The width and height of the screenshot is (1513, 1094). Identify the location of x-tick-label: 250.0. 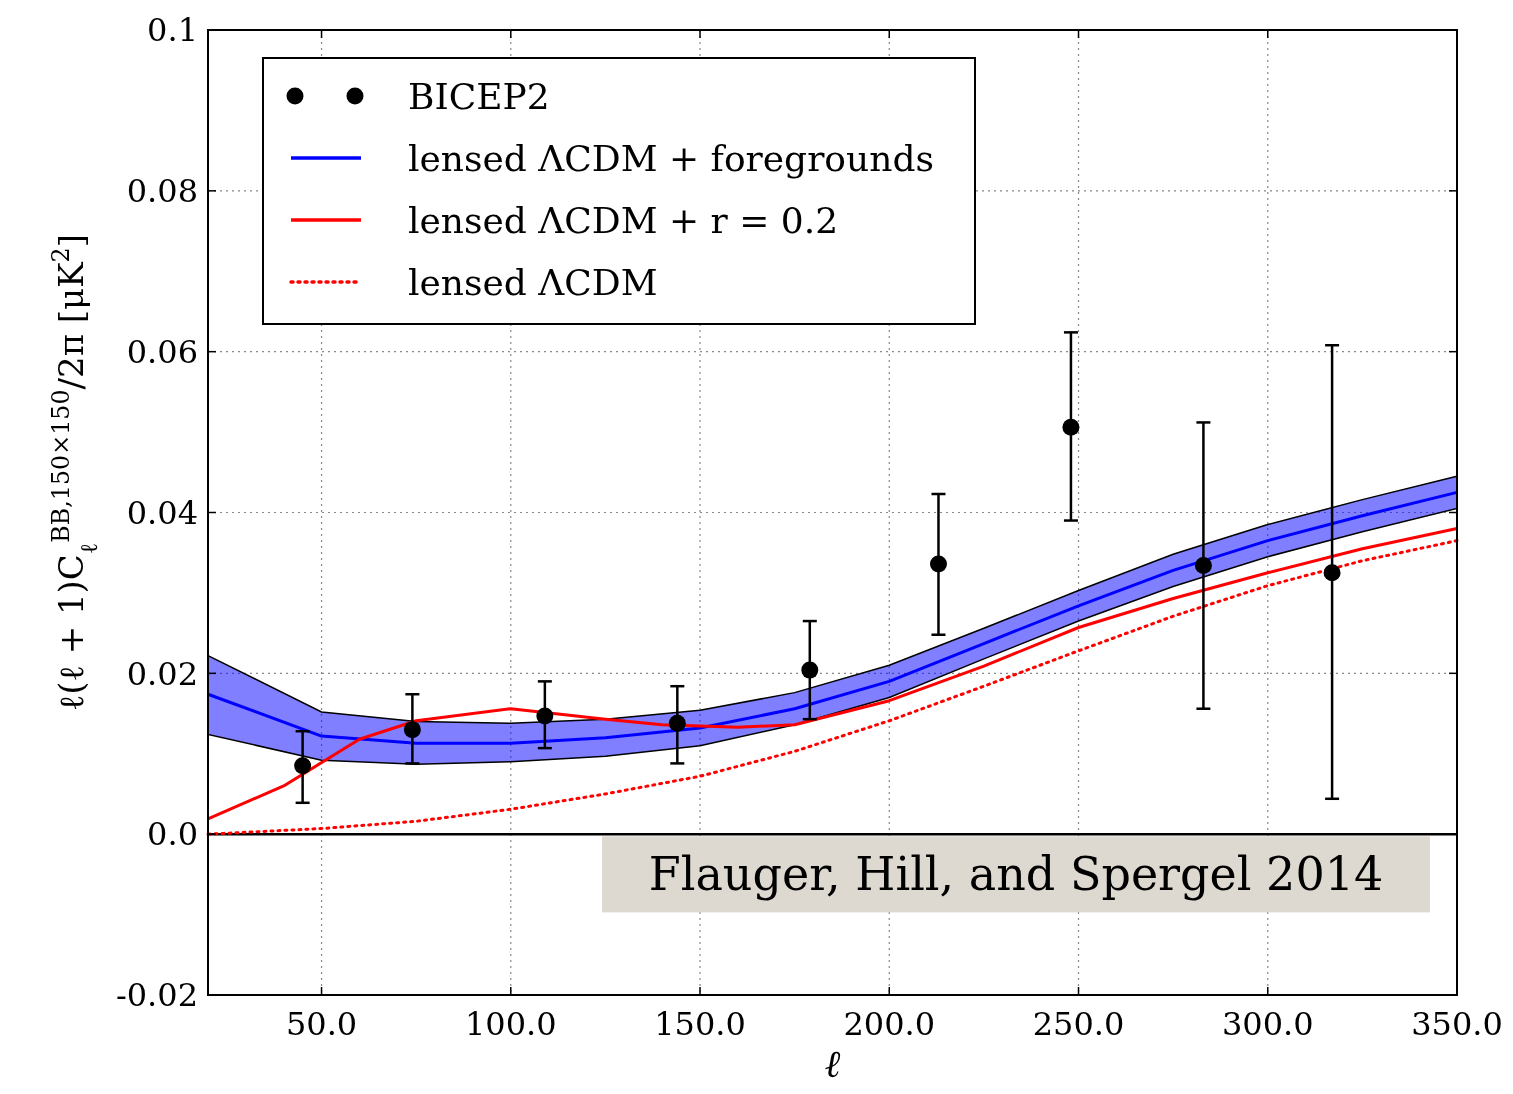
(1078, 1024).